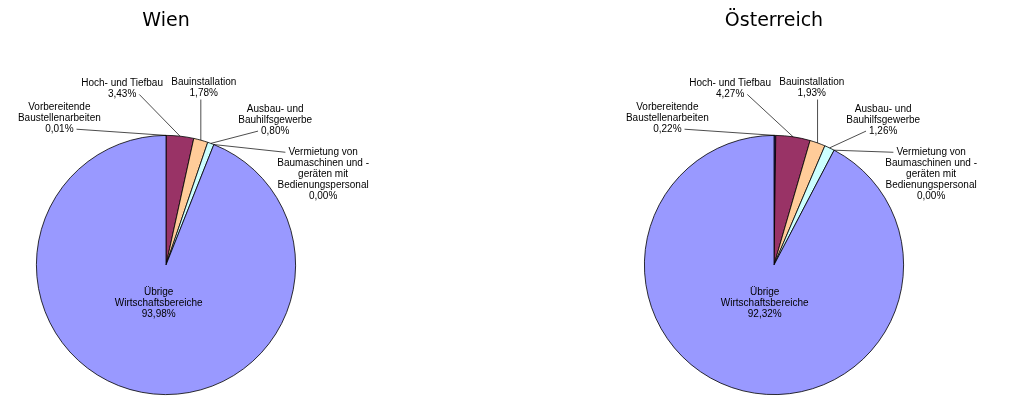 The width and height of the screenshot is (1019, 401). I want to click on chart-title: Österreich, so click(774, 19).